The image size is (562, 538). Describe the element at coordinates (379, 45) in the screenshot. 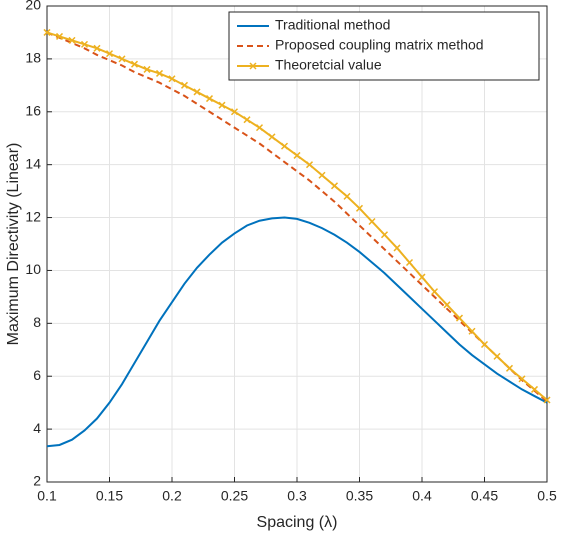

I see `legend-label: Proposed coupling matrix method` at that location.